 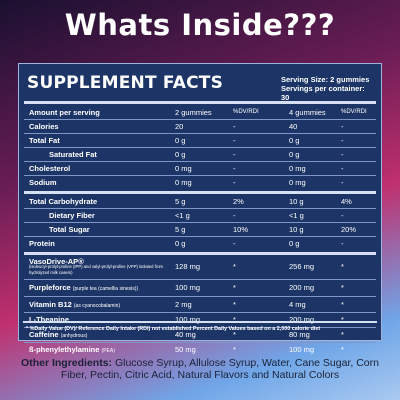 What do you see at coordinates (108, 351) in the screenshot?
I see `ingredient-note: (PEA)` at bounding box center [108, 351].